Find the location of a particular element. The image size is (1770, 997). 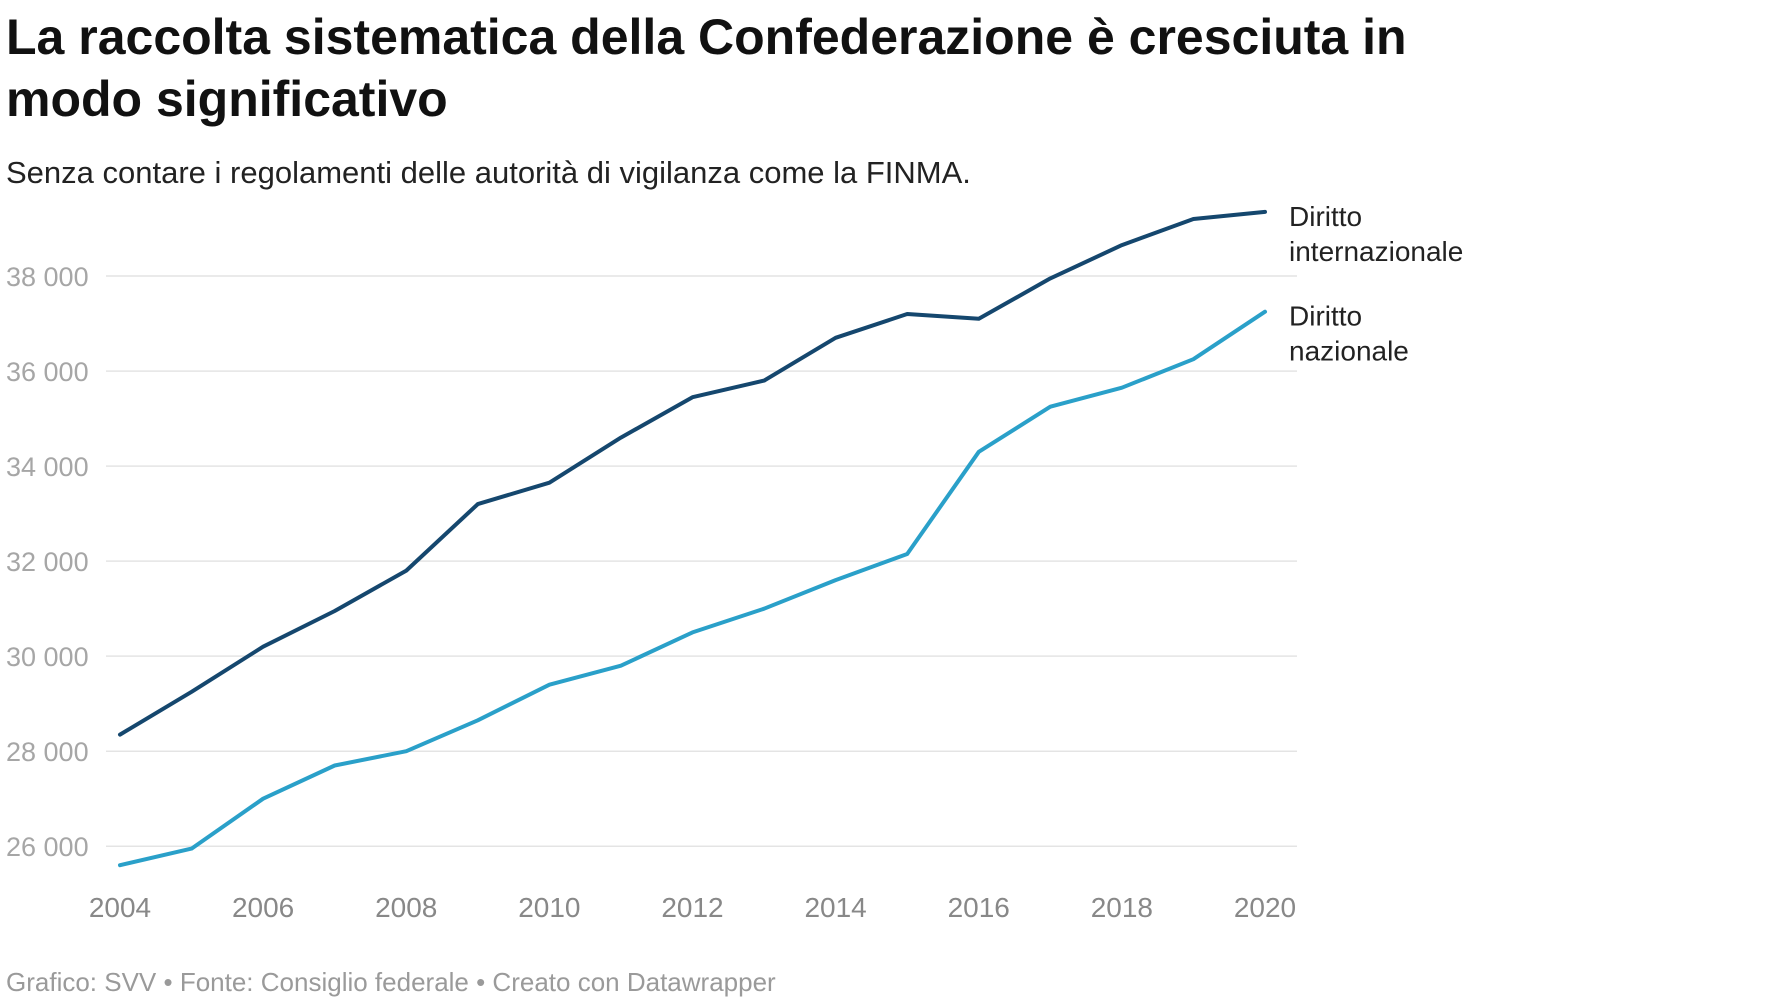

x-tick-label: 2008 is located at coordinates (406, 907).